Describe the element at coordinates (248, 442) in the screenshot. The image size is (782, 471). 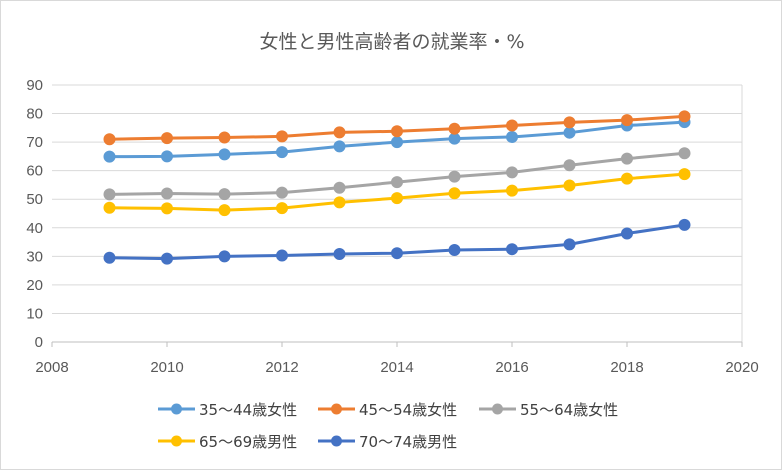
I see `legend-label: 65～69歳男性` at that location.